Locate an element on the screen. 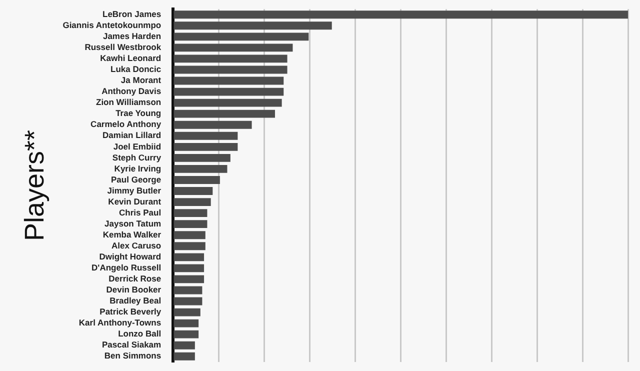 The height and width of the screenshot is (371, 640). y-tick-label: Steph Curry is located at coordinates (137, 157).